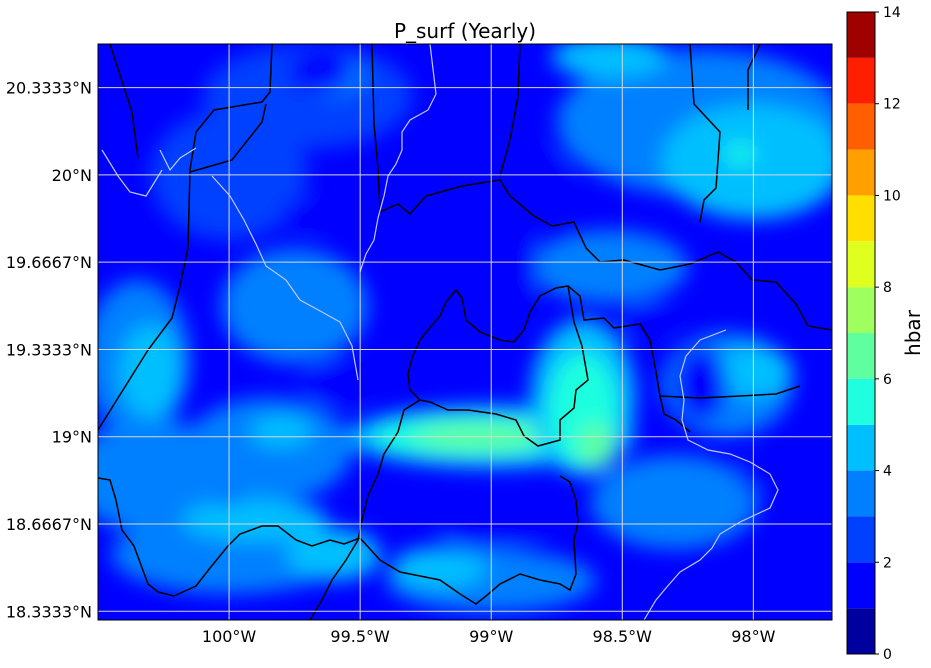  Describe the element at coordinates (913, 332) in the screenshot. I see `colorbar-label: hbar` at that location.